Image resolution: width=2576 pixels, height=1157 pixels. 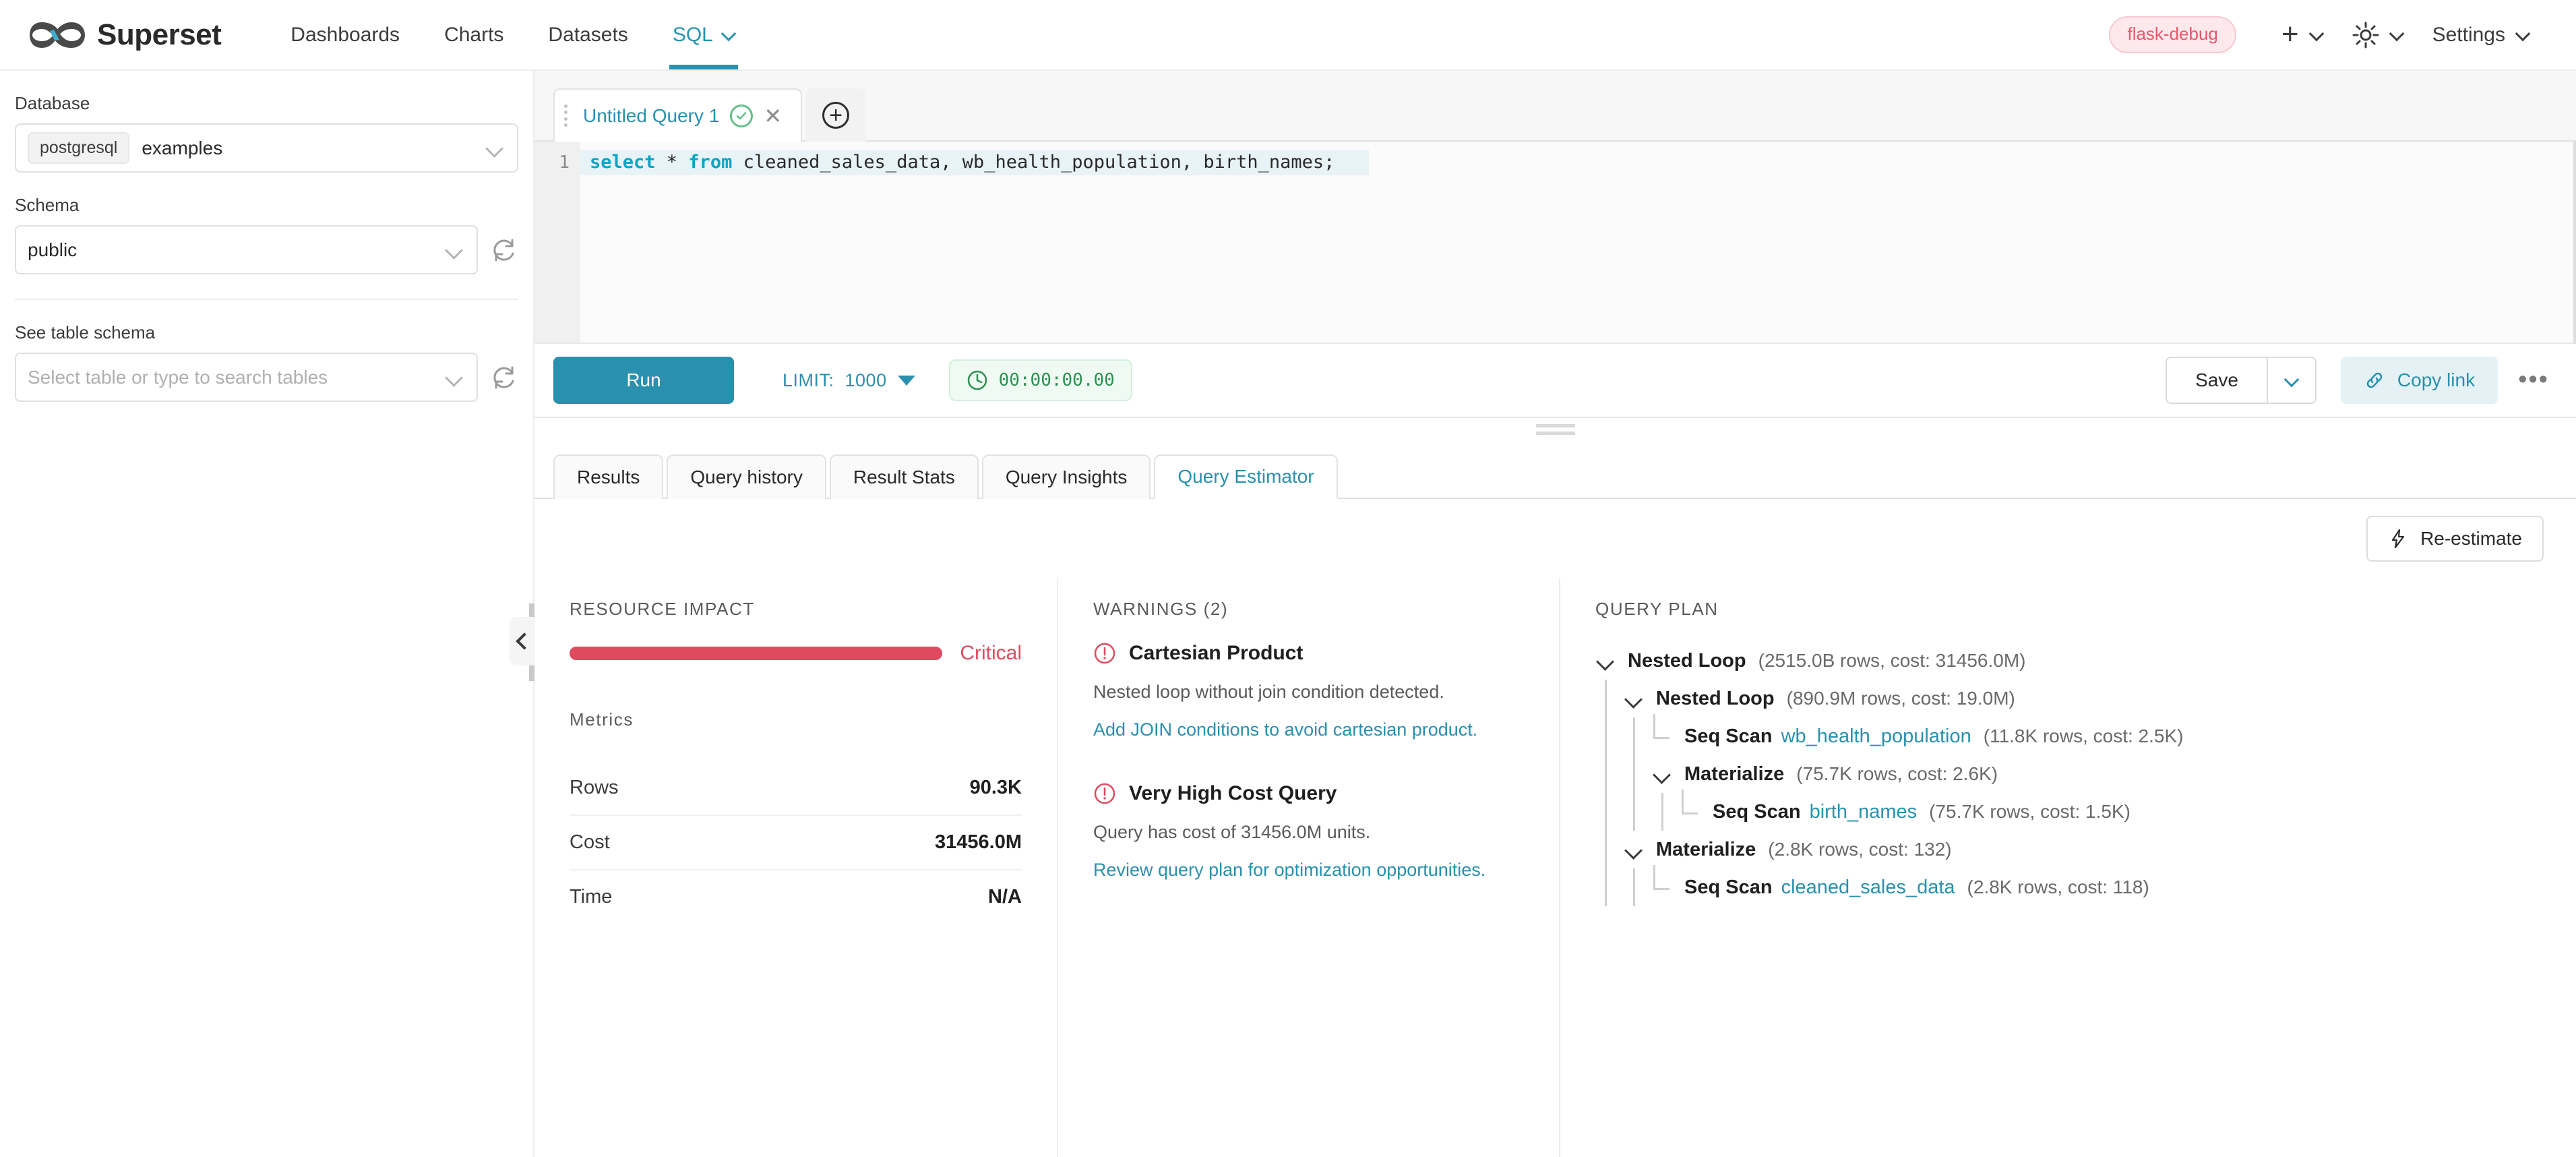 What do you see at coordinates (644, 380) in the screenshot?
I see `run-button: Run` at bounding box center [644, 380].